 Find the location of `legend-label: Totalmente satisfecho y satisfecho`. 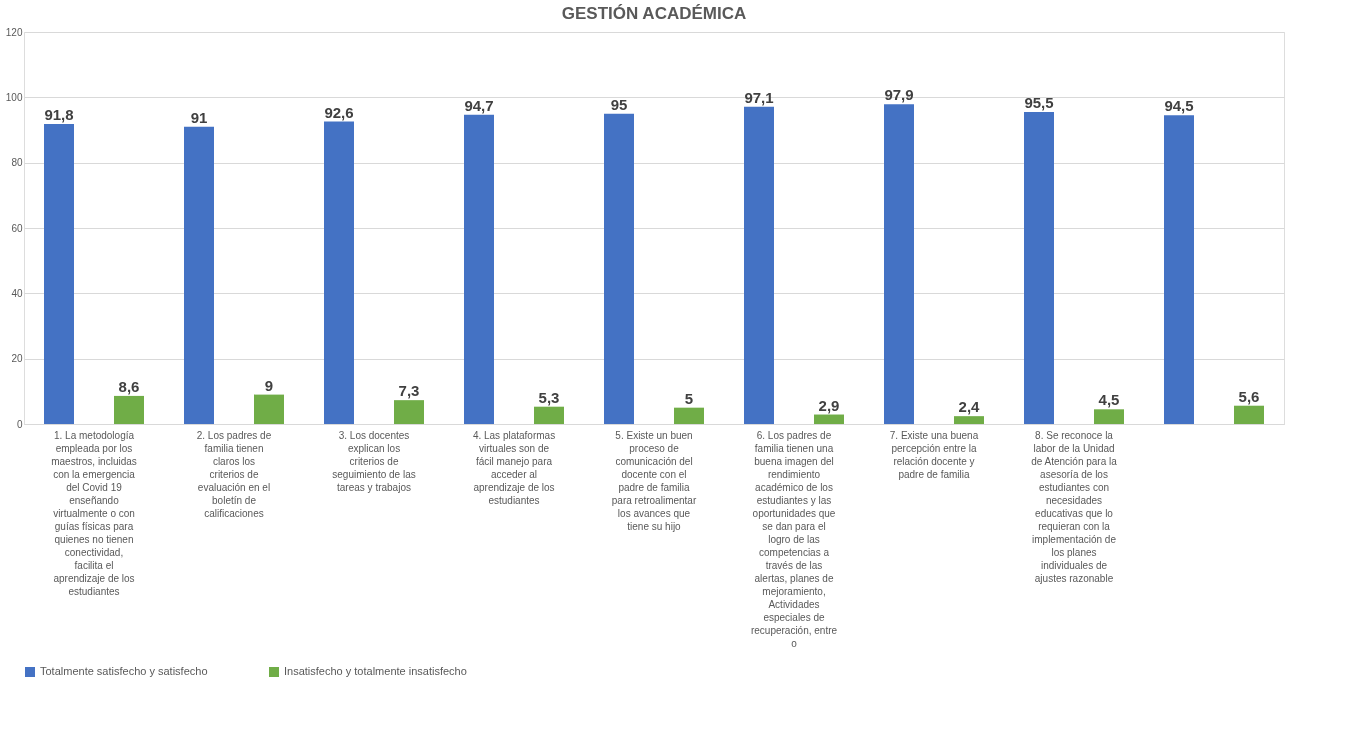

legend-label: Totalmente satisfecho y satisfecho is located at coordinates (124, 671).